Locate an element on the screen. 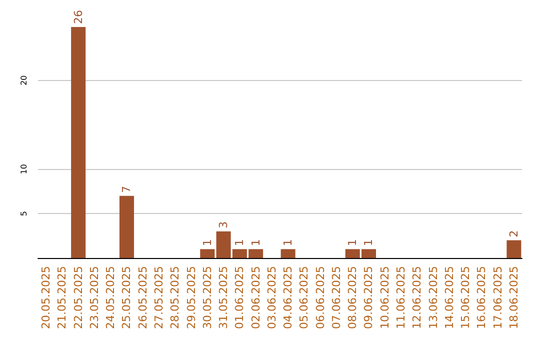 The height and width of the screenshot is (340, 540). y-tick-label: 5 is located at coordinates (24, 213).